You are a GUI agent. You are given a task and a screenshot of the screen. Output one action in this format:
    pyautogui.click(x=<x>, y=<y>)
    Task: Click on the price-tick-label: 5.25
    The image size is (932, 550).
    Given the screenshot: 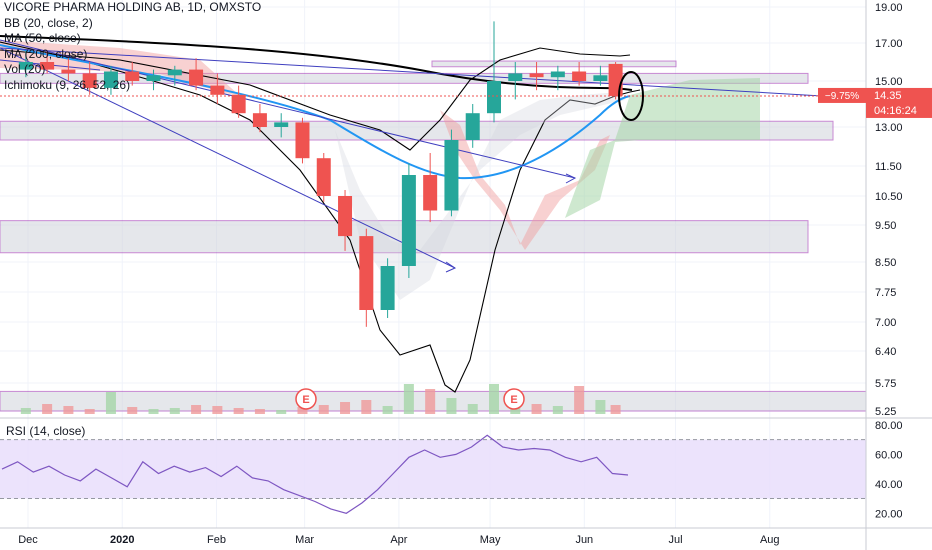 What is the action you would take?
    pyautogui.click(x=885, y=412)
    